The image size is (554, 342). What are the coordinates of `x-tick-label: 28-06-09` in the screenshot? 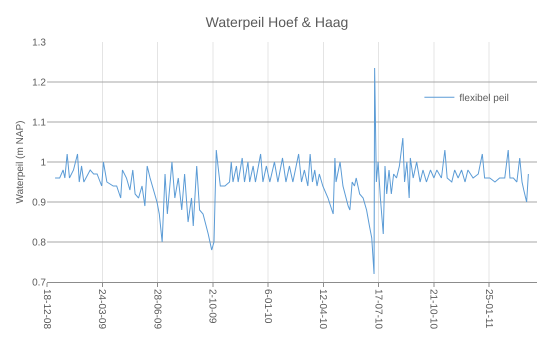 It's located at (156, 309).